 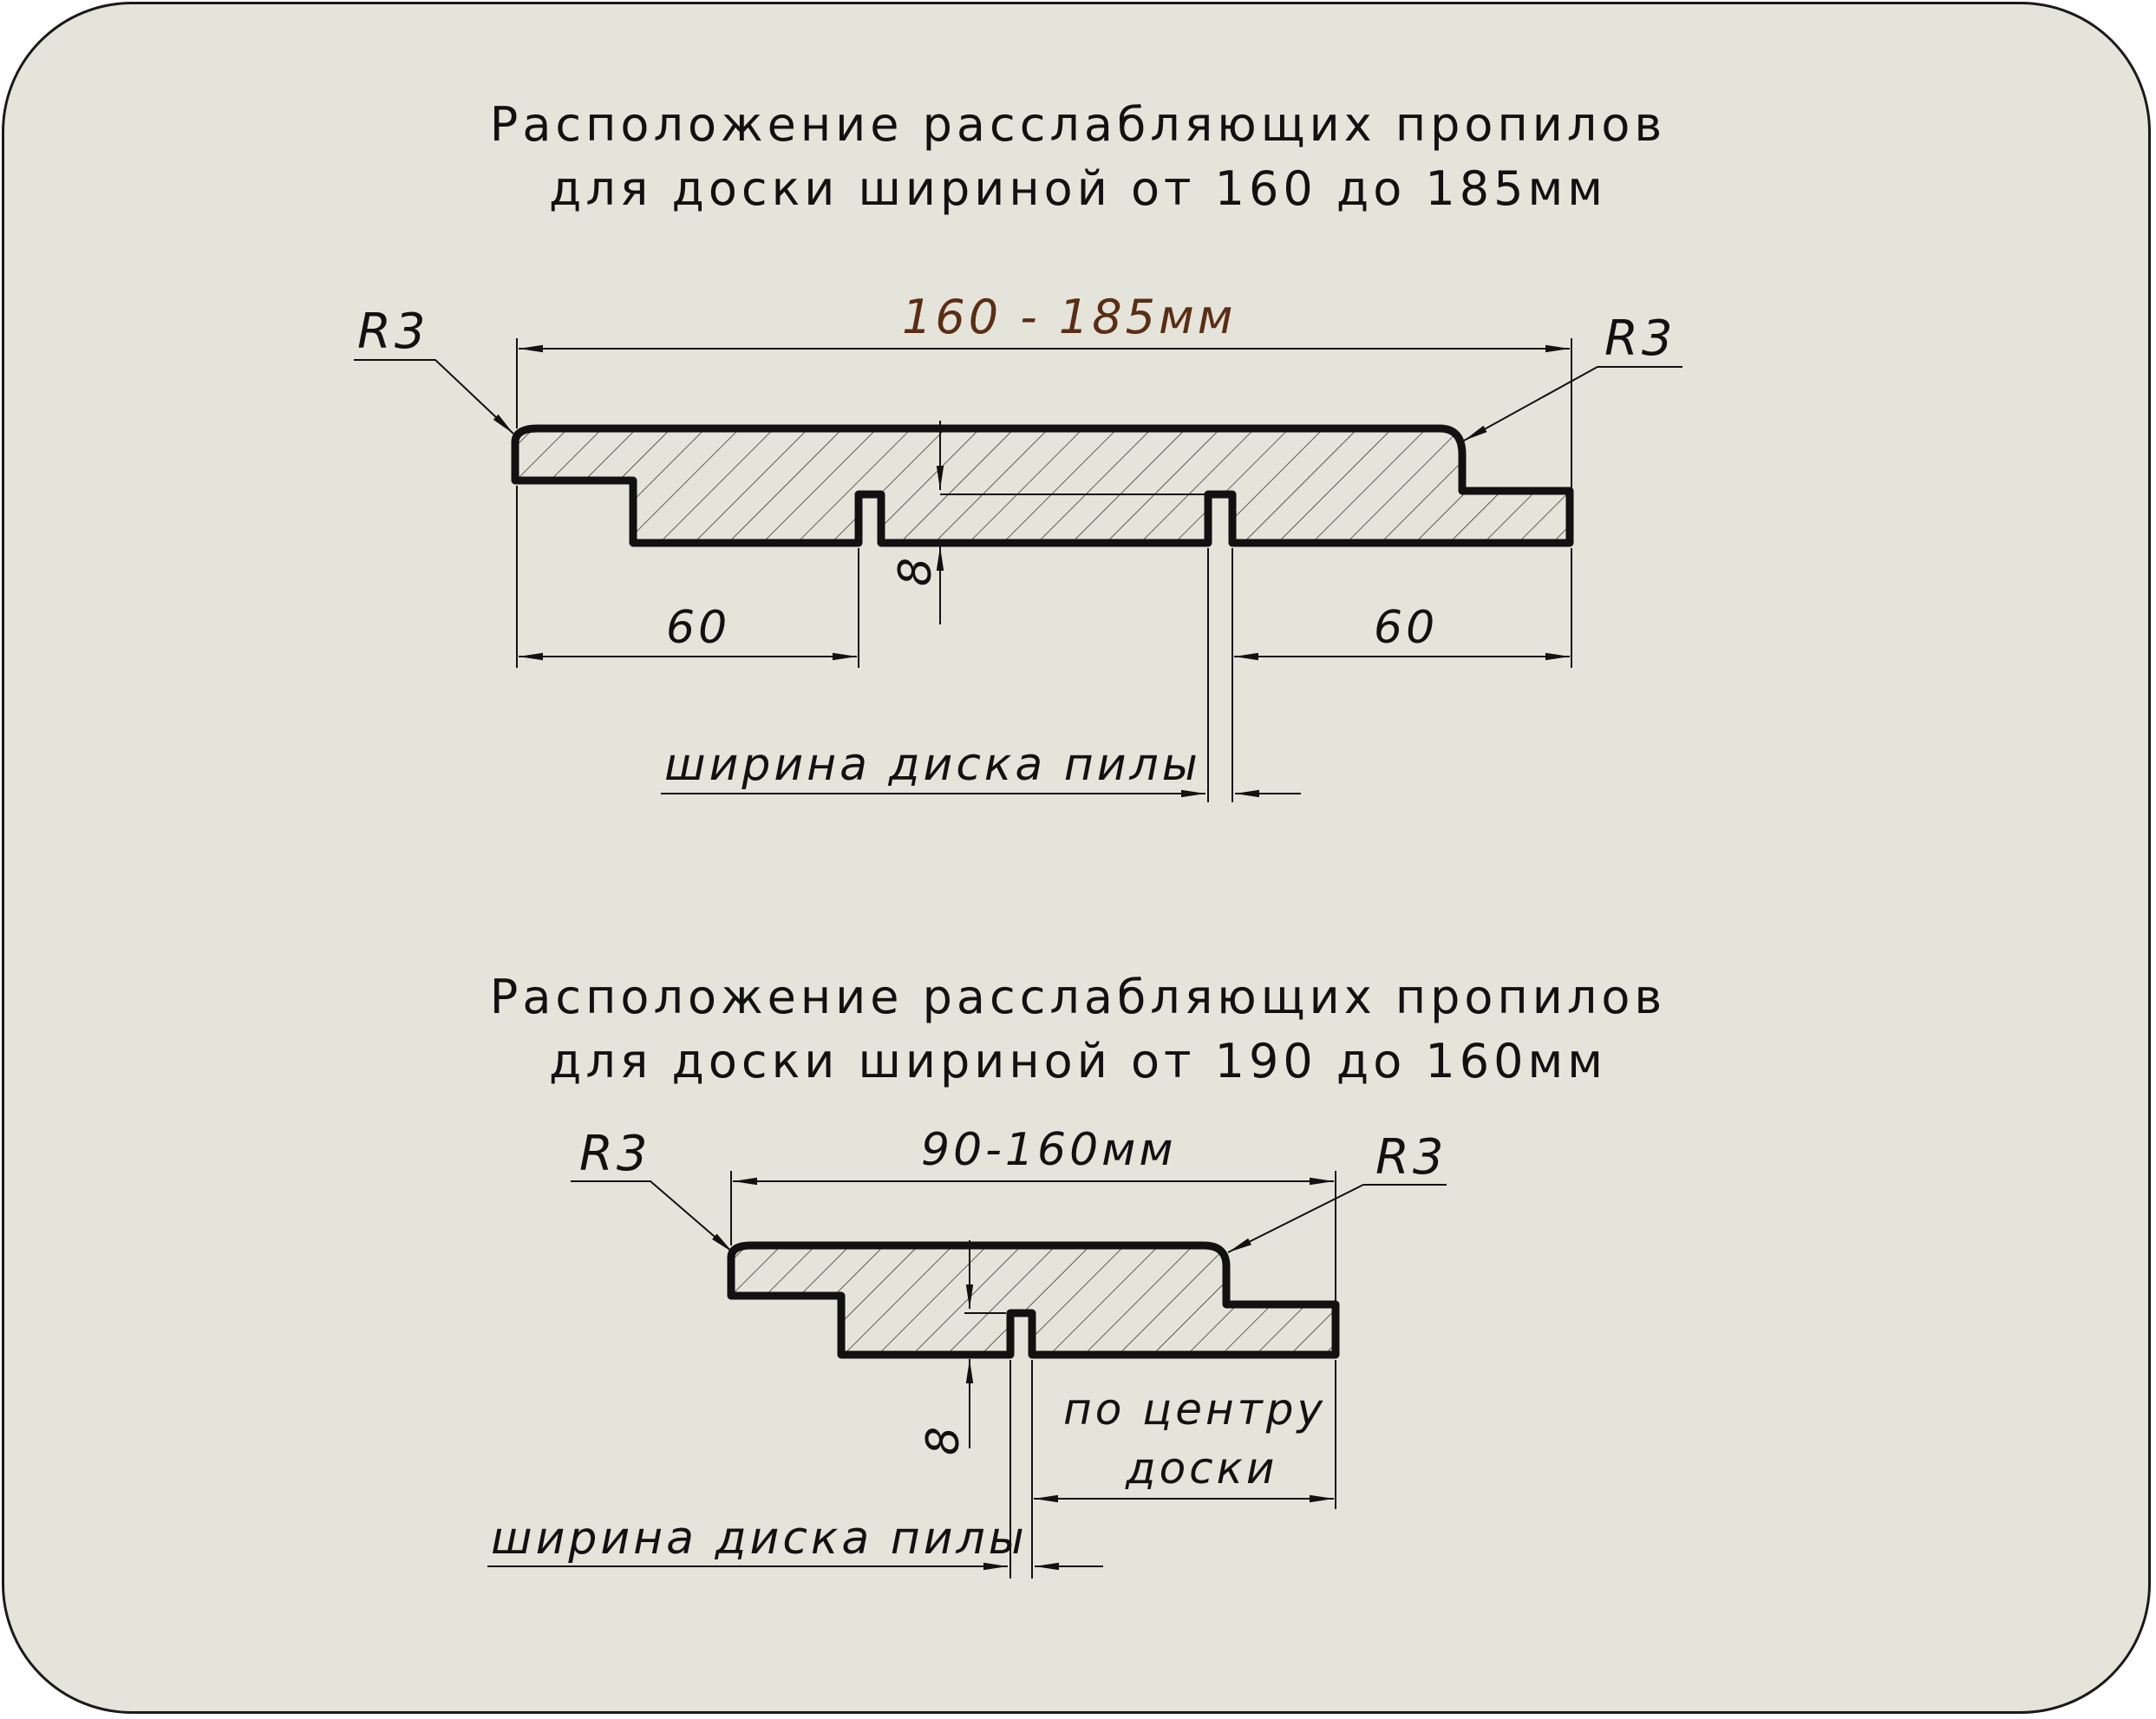 I want to click on depth-label-2: 8, so click(x=944, y=1439).